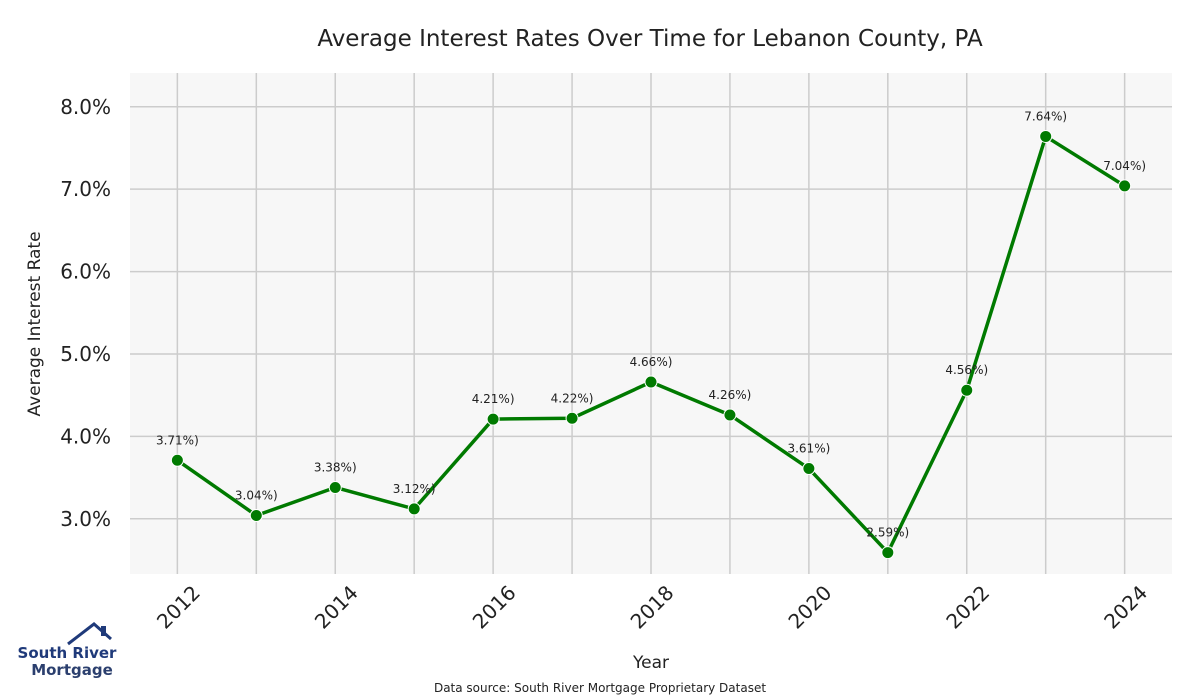 The height and width of the screenshot is (700, 1200). Describe the element at coordinates (85, 107) in the screenshot. I see `y-tick-label: 8.0%` at that location.